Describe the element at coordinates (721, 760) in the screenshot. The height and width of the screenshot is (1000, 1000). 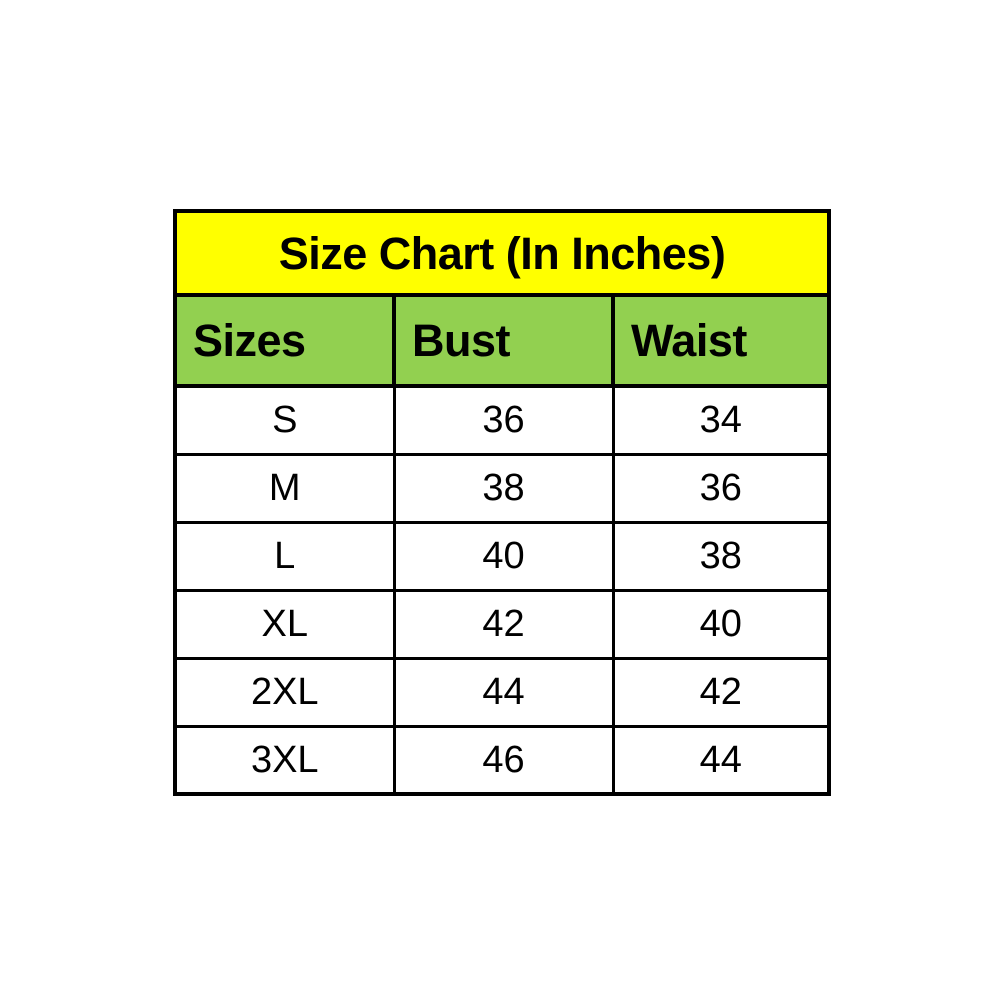
I see `cell-waist: 44` at that location.